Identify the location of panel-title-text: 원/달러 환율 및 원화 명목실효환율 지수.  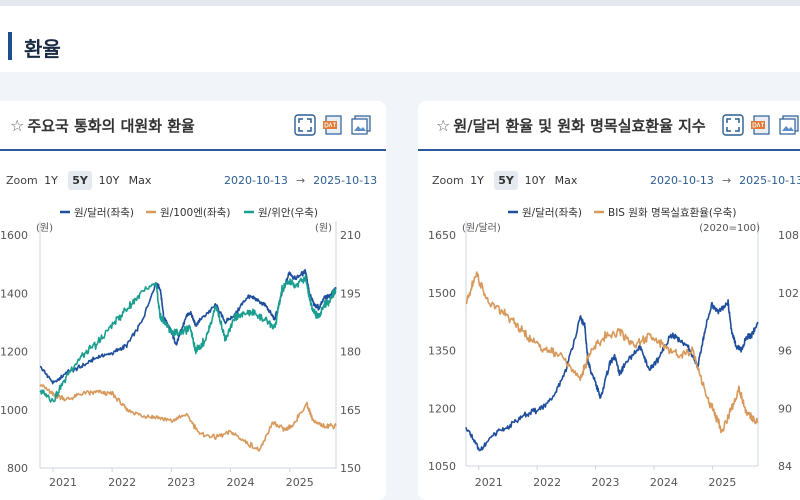
(579, 126).